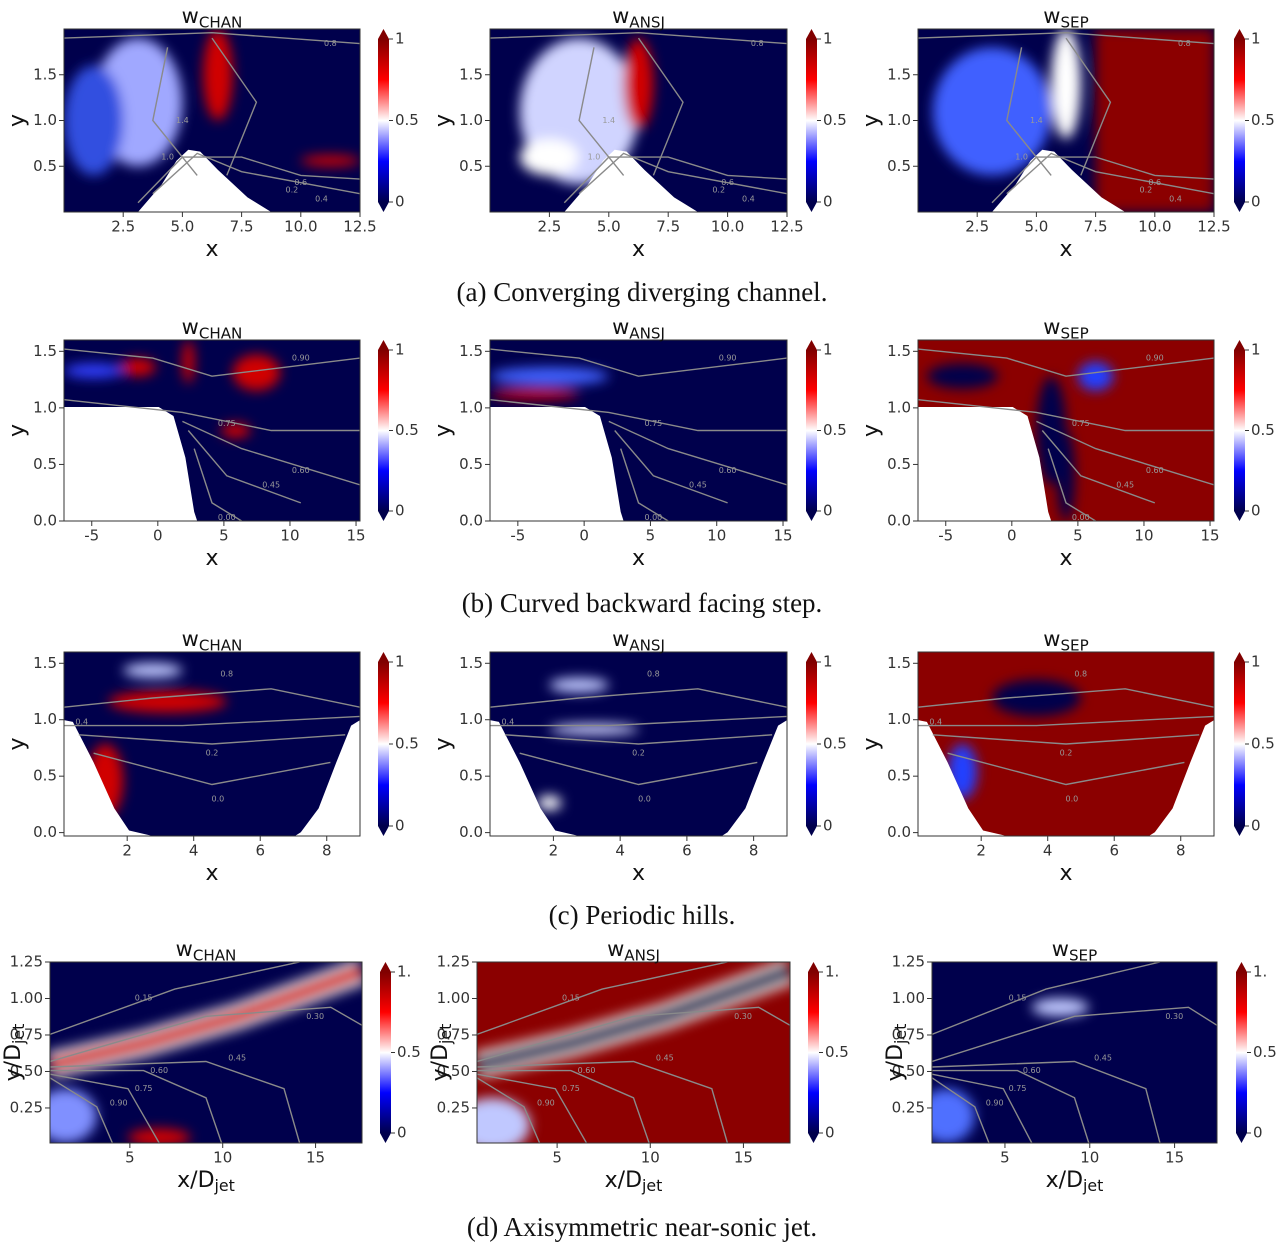  What do you see at coordinates (1083, 956) in the screenshot?
I see `panel-title-subscript: SEP` at bounding box center [1083, 956].